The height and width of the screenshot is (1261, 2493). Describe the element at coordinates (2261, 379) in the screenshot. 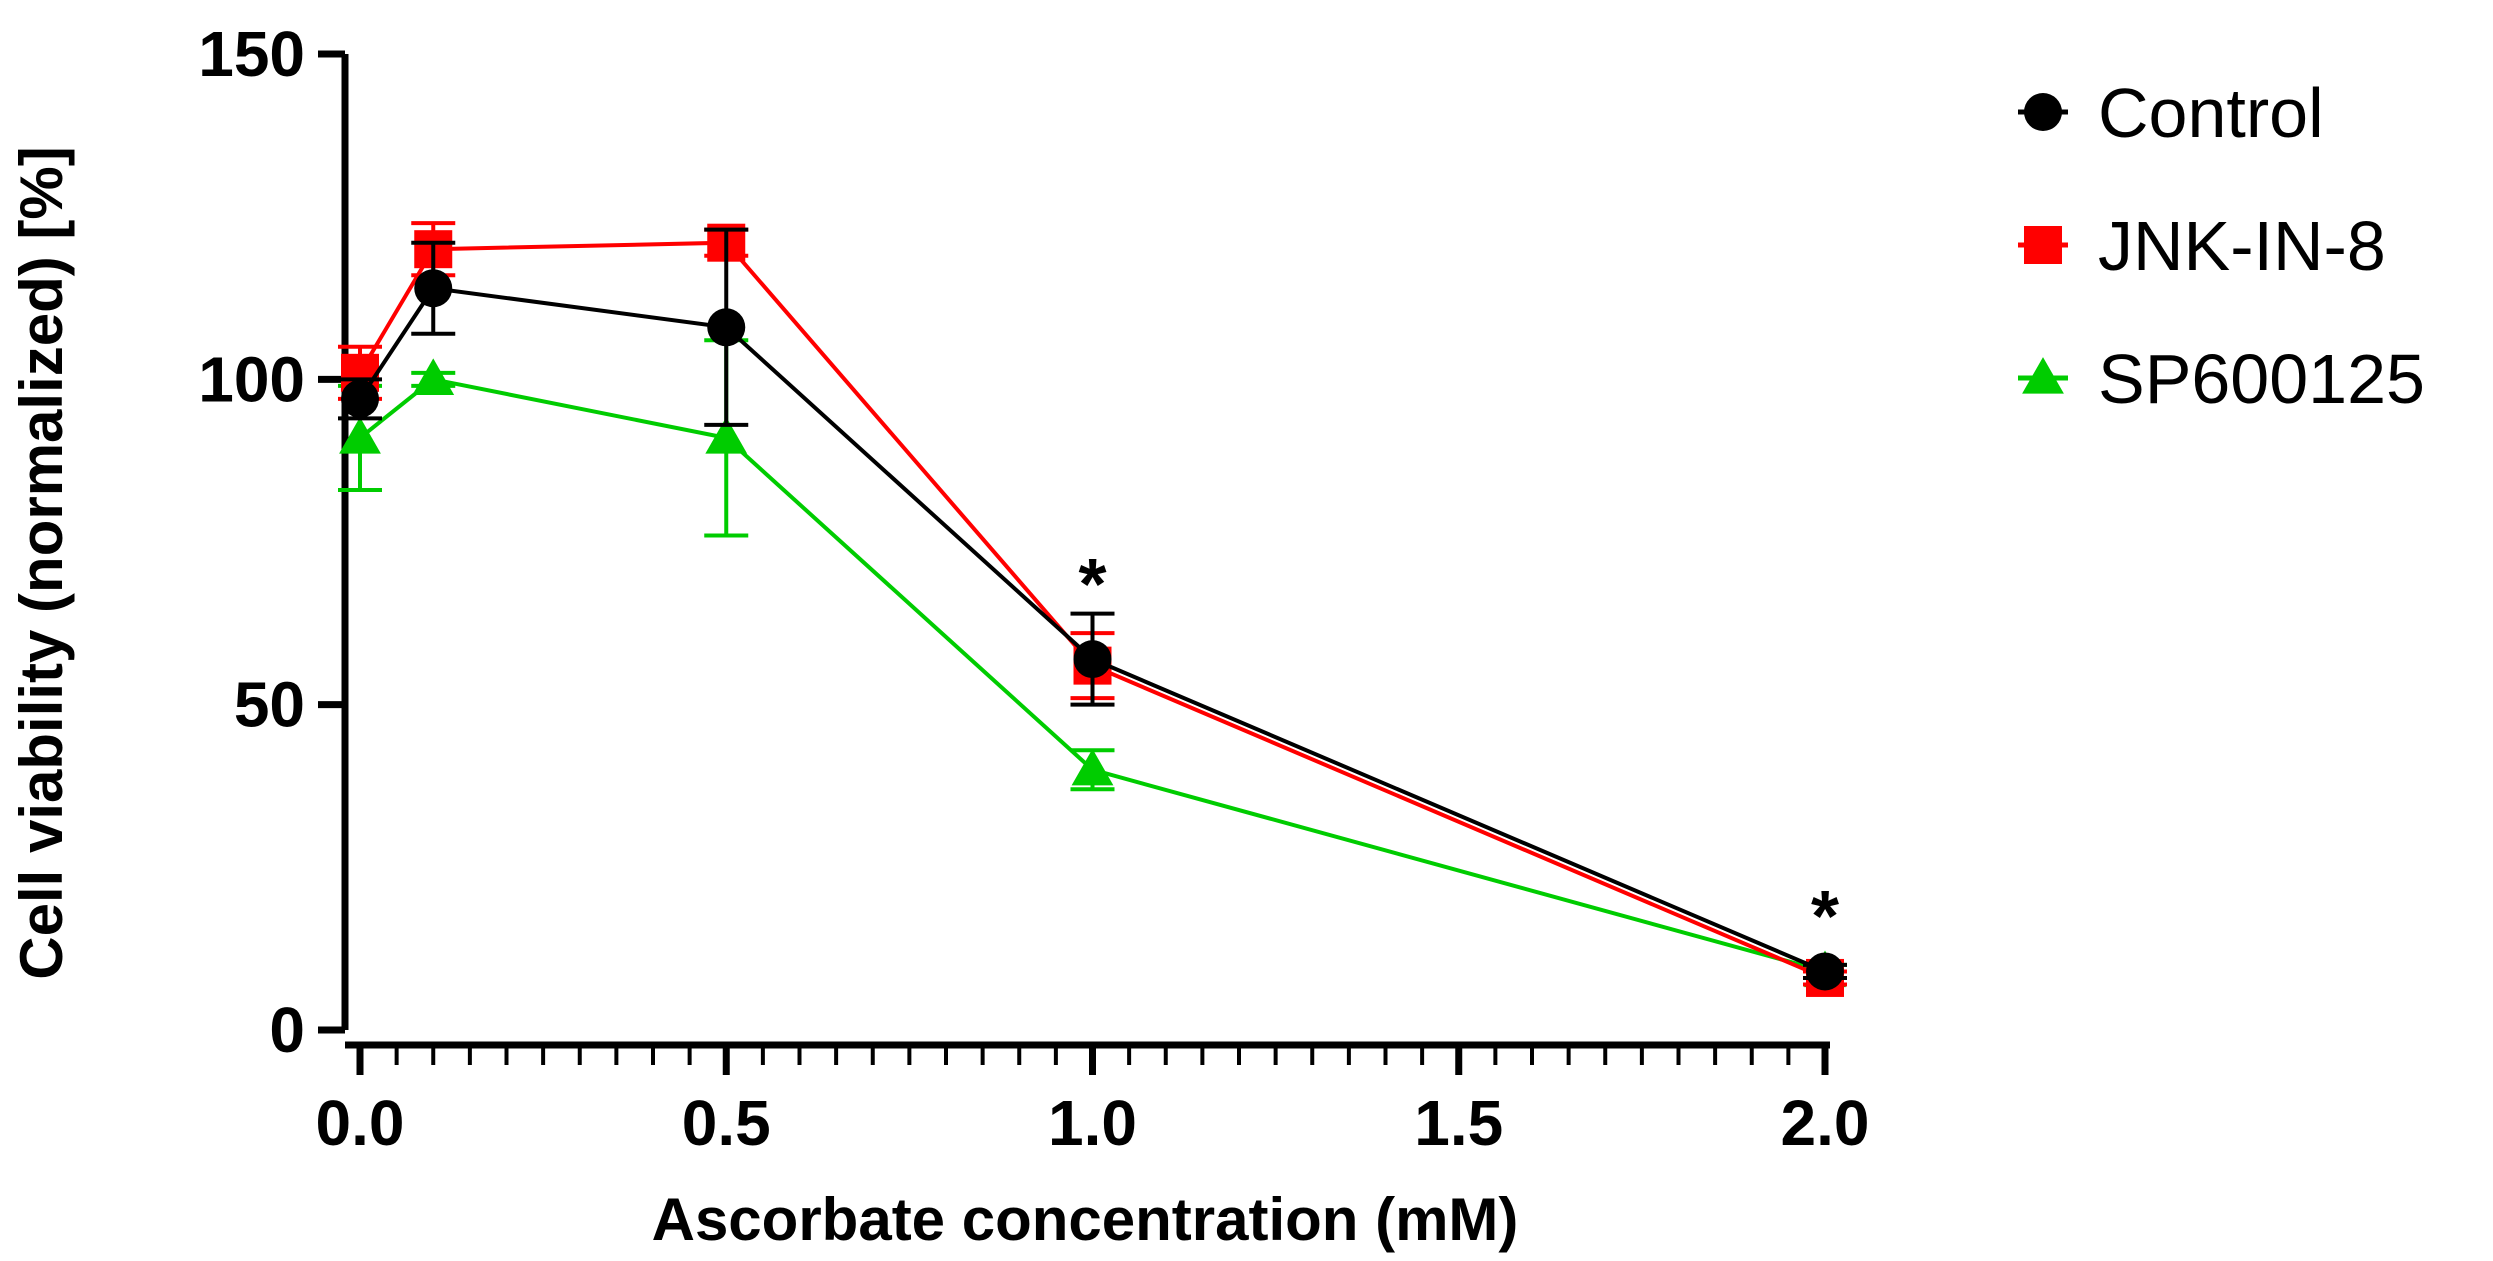

I see `legend-label: SP600125` at that location.